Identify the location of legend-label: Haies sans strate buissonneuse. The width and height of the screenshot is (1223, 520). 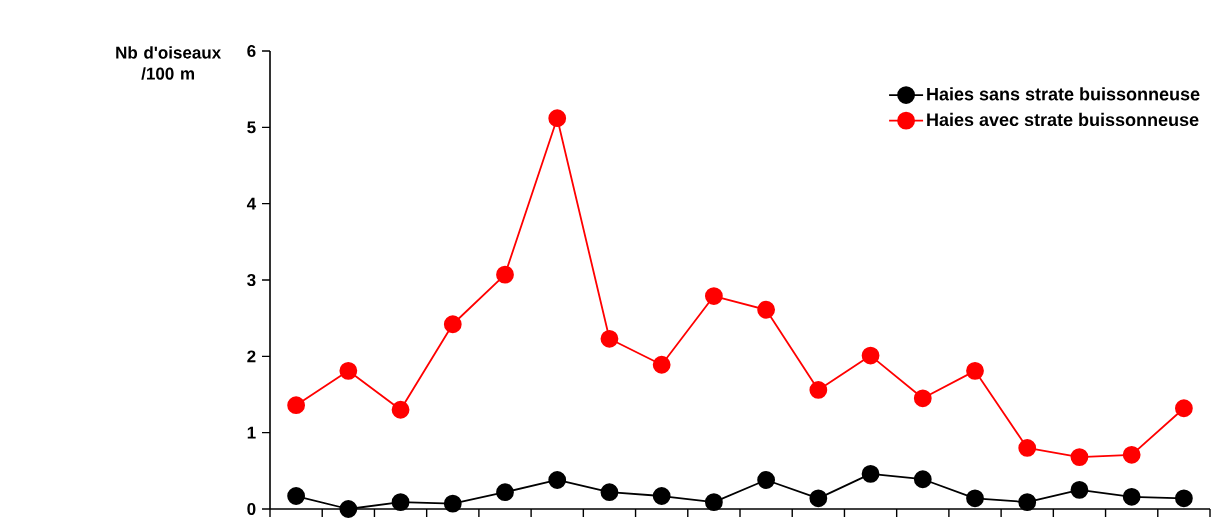
(1063, 94).